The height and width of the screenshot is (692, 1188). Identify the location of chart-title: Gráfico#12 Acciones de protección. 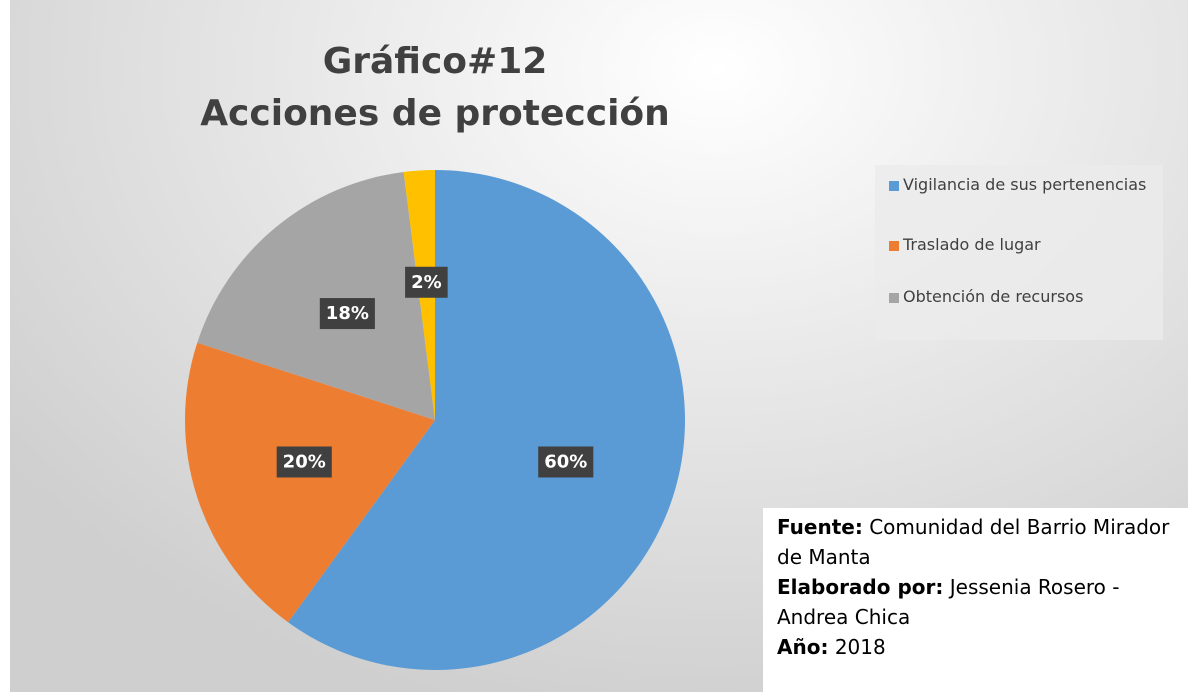
(435, 88).